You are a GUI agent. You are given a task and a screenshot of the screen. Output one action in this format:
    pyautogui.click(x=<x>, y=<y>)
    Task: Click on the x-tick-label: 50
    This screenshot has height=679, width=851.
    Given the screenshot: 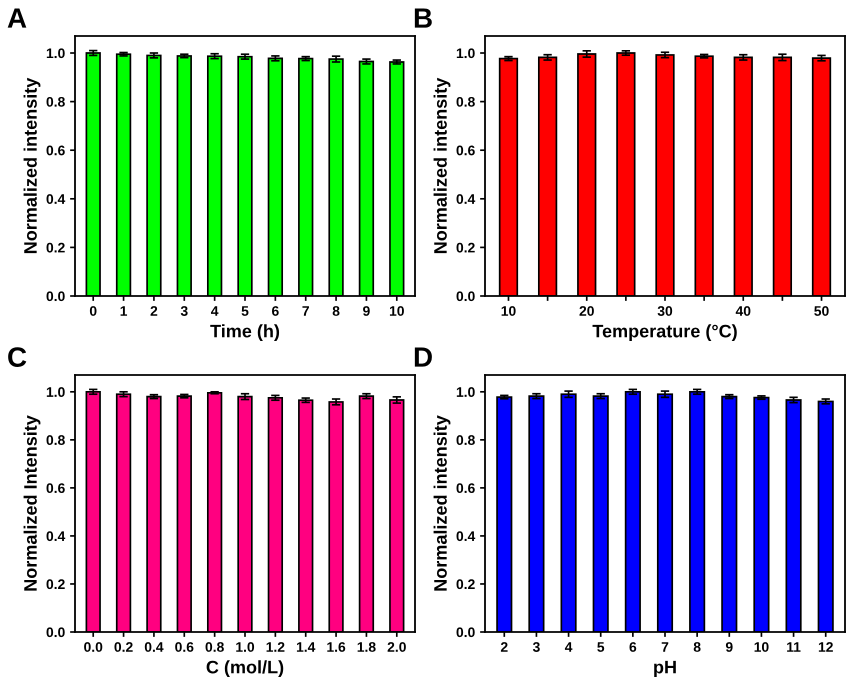 What is the action you would take?
    pyautogui.click(x=821, y=311)
    